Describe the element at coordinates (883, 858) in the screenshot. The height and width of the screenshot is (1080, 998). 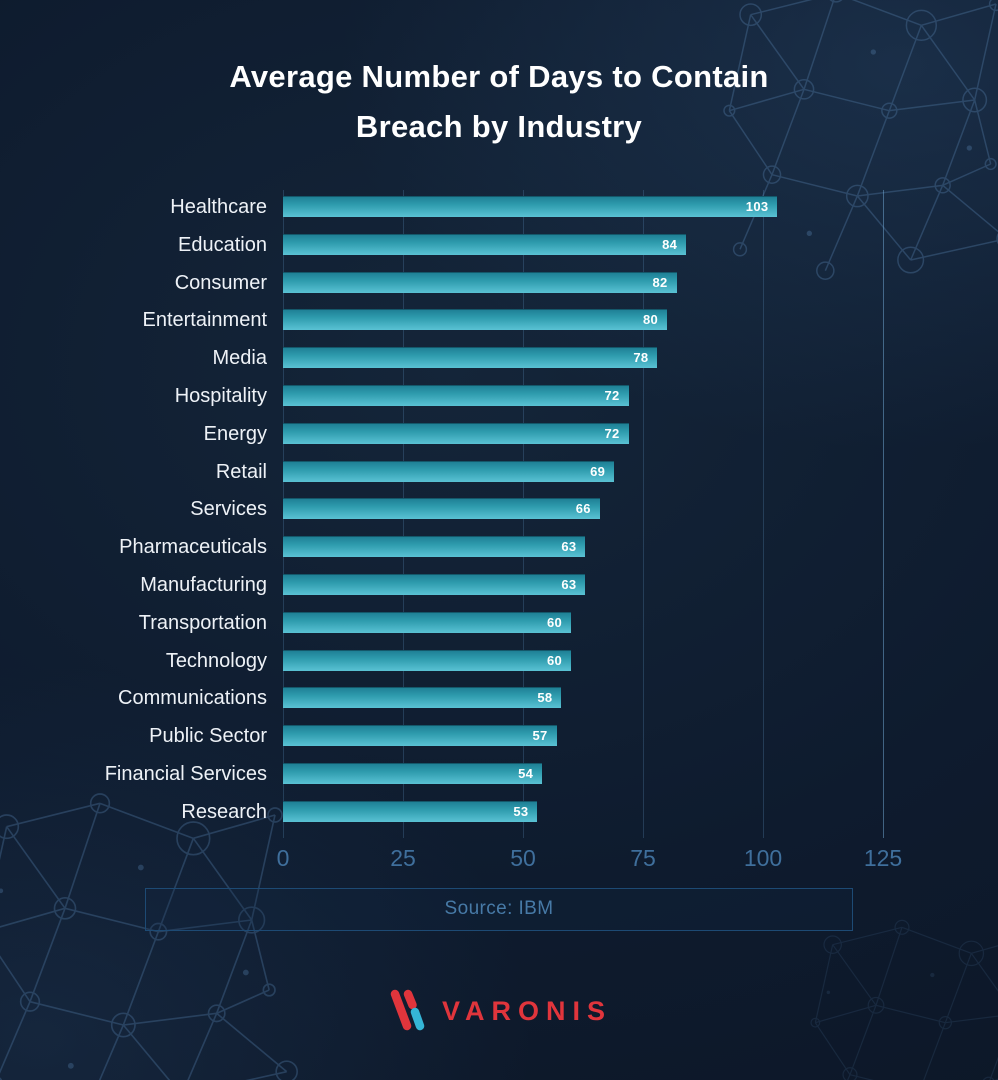
I see `x-axis-tick-125: 125` at that location.